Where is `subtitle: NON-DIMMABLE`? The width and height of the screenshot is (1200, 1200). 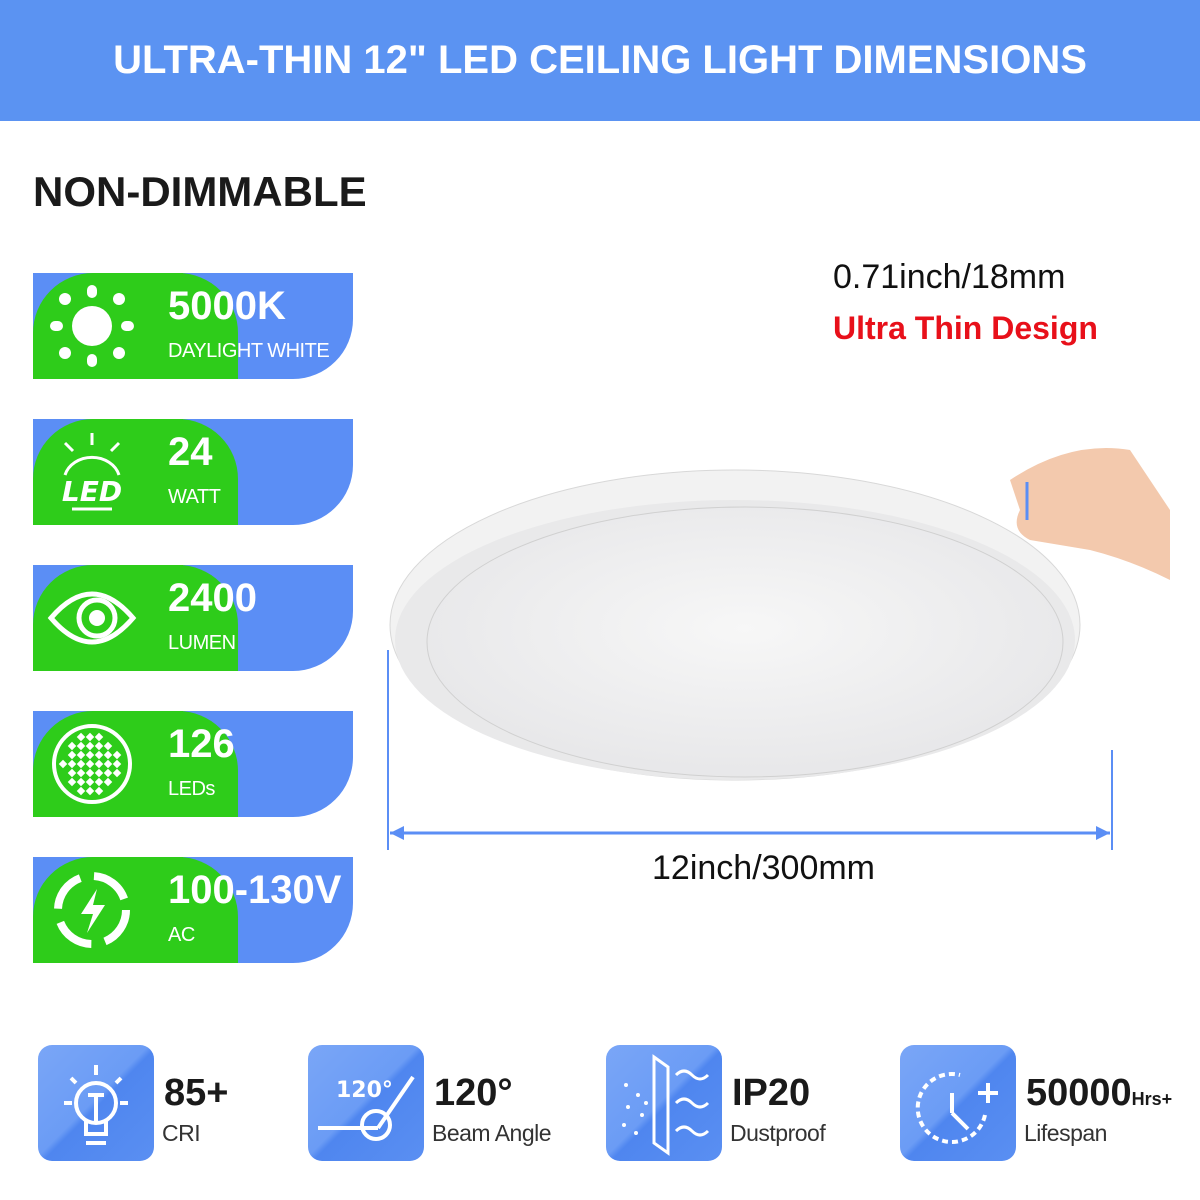
subtitle: NON-DIMMABLE is located at coordinates (200, 191).